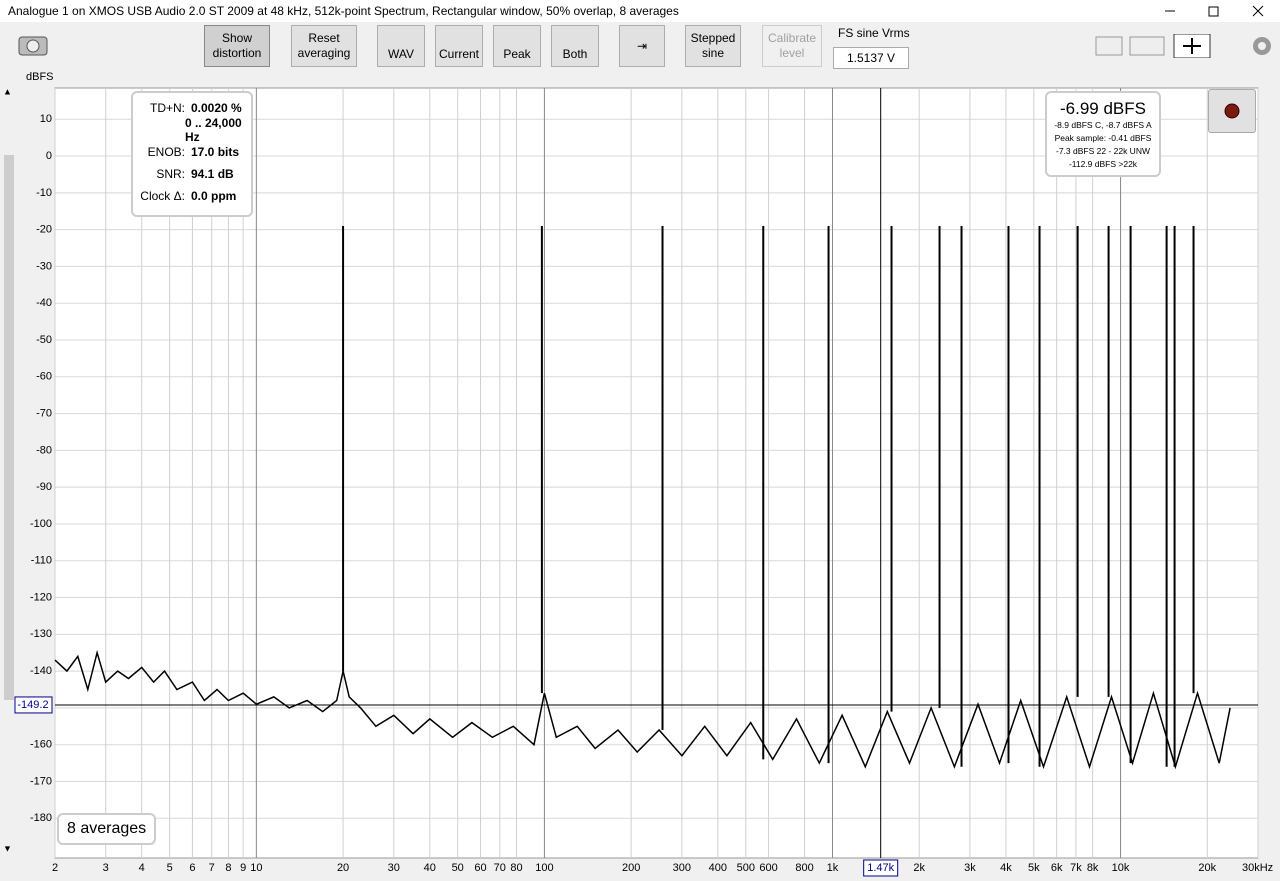  Describe the element at coordinates (1153, 46) in the screenshot. I see `view-icons` at that location.